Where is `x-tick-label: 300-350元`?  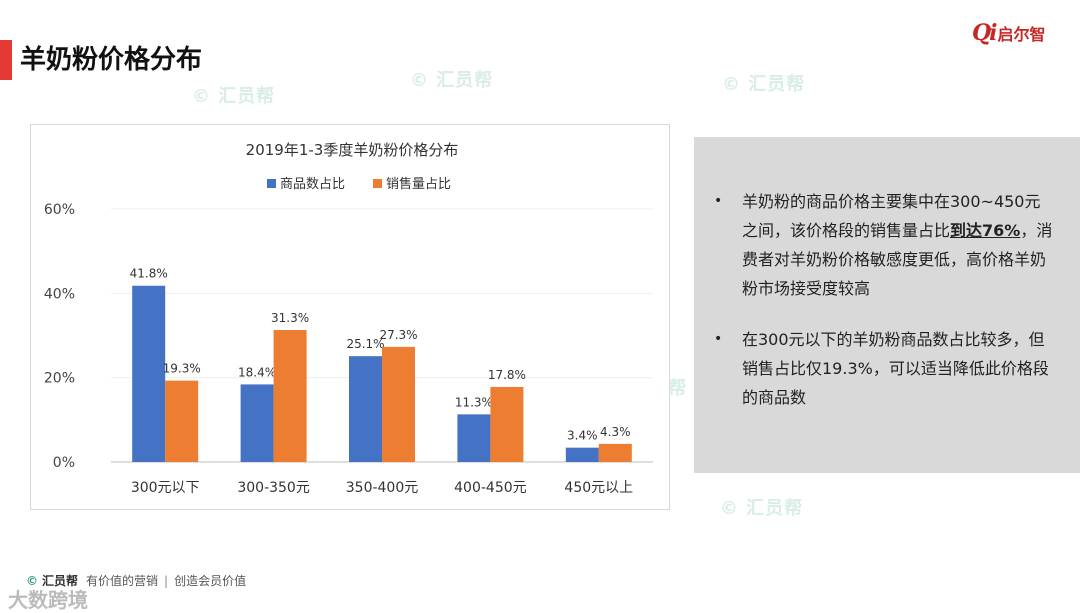 x-tick-label: 300-350元 is located at coordinates (273, 488).